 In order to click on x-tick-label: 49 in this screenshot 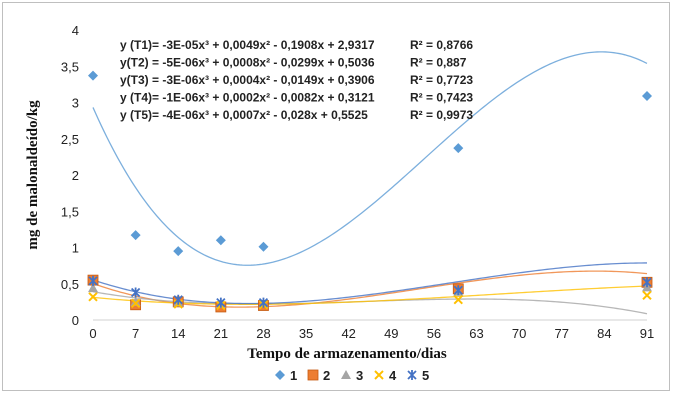, I will do `click(391, 333)`.